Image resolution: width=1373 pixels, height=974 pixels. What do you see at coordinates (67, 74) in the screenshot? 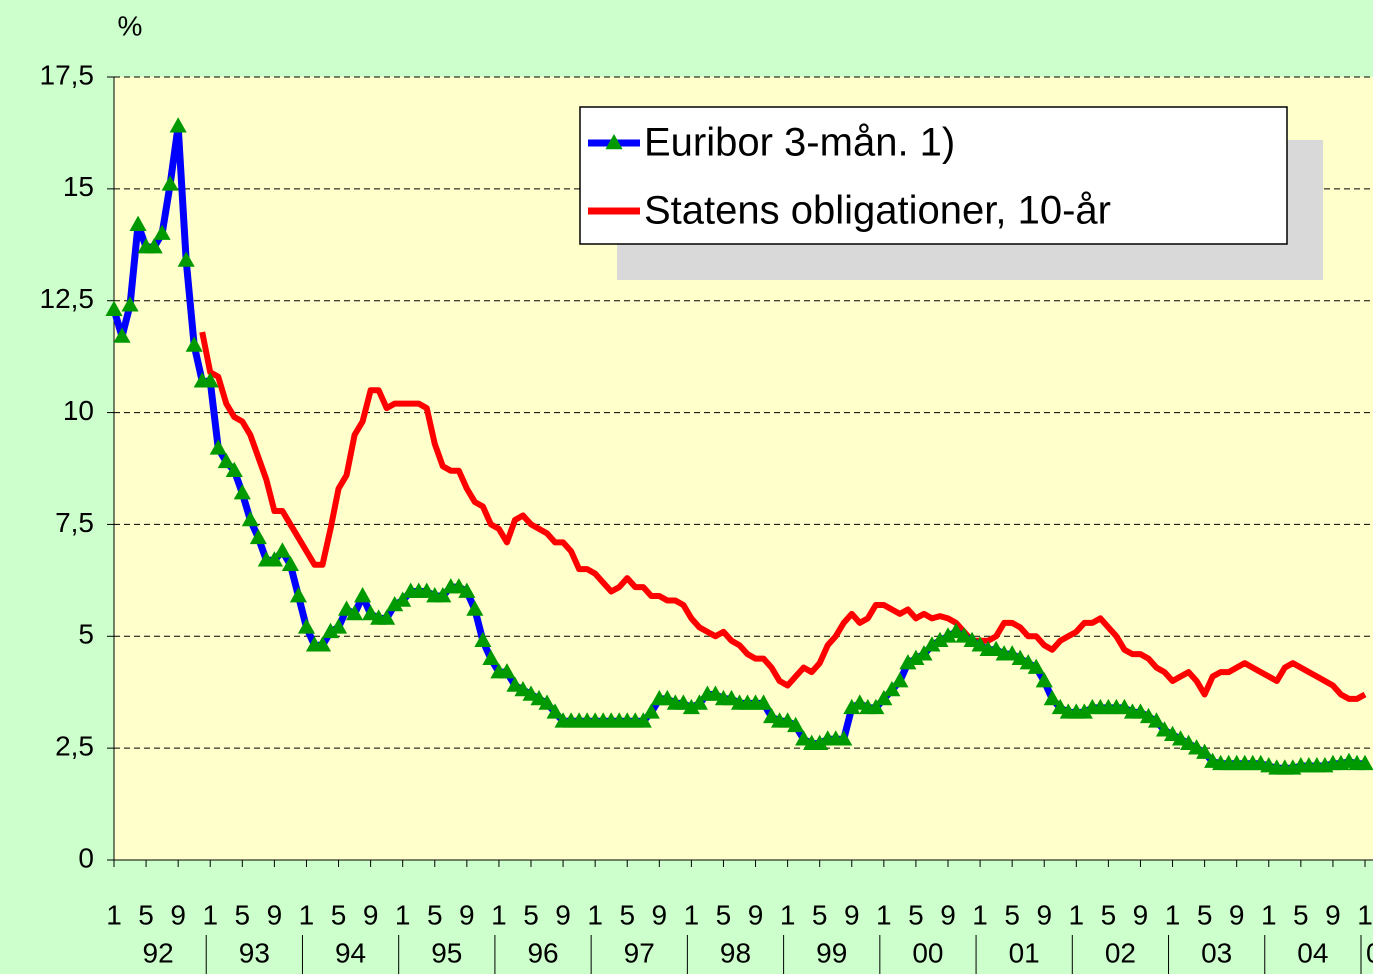
I see `y-tick-label: 17,5` at bounding box center [67, 74].